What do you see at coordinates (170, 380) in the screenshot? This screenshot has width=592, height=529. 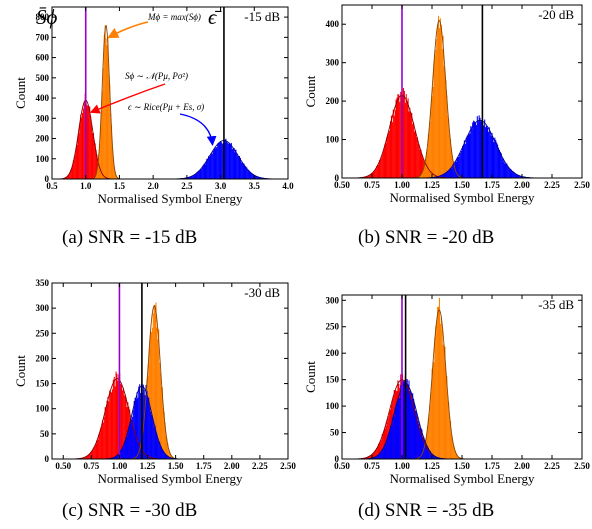 I see `plot-area-c` at bounding box center [170, 380].